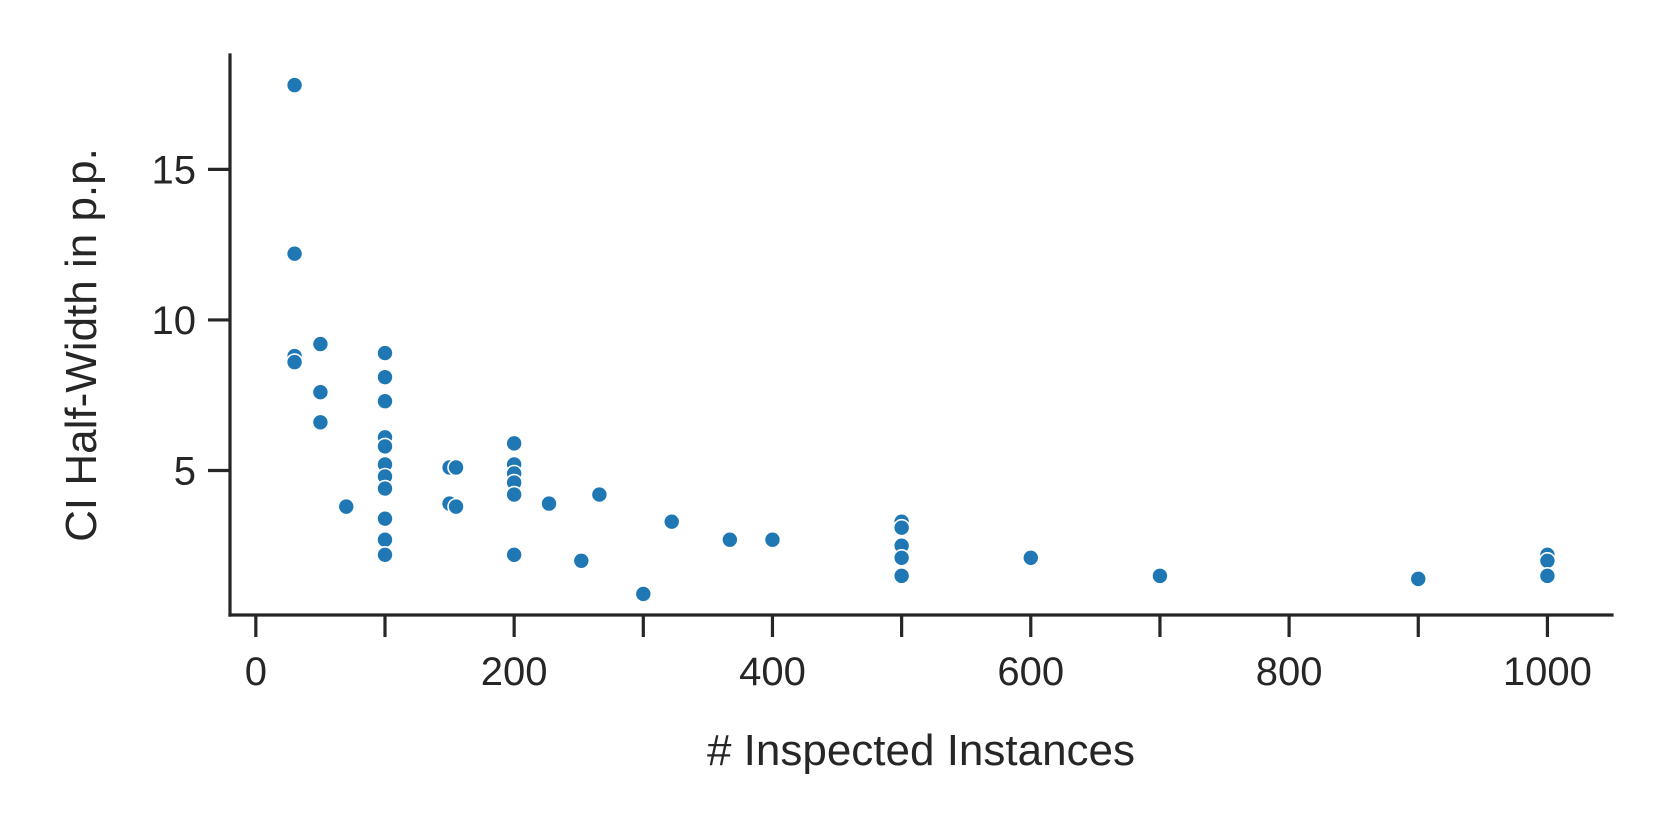 The height and width of the screenshot is (830, 1661). Describe the element at coordinates (174, 321) in the screenshot. I see `y-tick-label: 10` at that location.